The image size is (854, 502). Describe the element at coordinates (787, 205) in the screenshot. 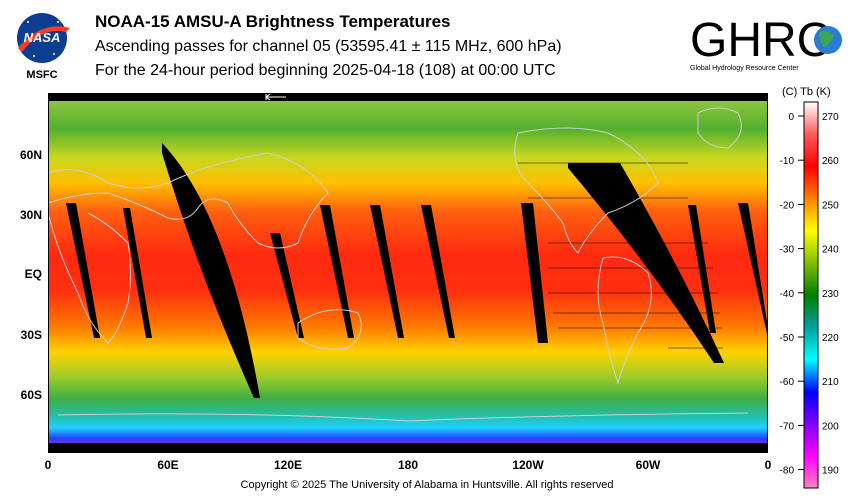

I see `colorbar-celsius-tick: -20` at that location.